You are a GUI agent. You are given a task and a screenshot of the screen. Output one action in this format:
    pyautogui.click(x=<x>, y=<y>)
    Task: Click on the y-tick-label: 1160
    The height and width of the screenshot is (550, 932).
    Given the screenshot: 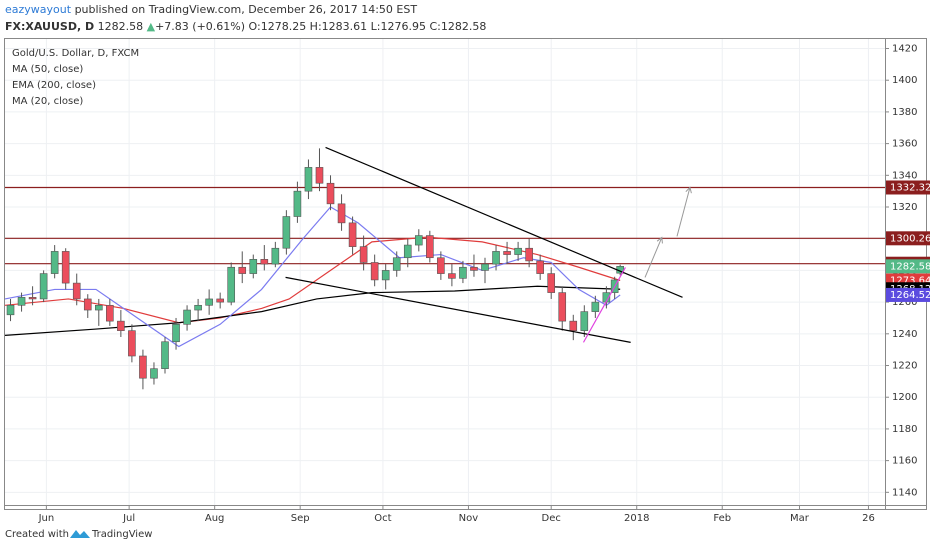 What is the action you would take?
    pyautogui.click(x=904, y=461)
    